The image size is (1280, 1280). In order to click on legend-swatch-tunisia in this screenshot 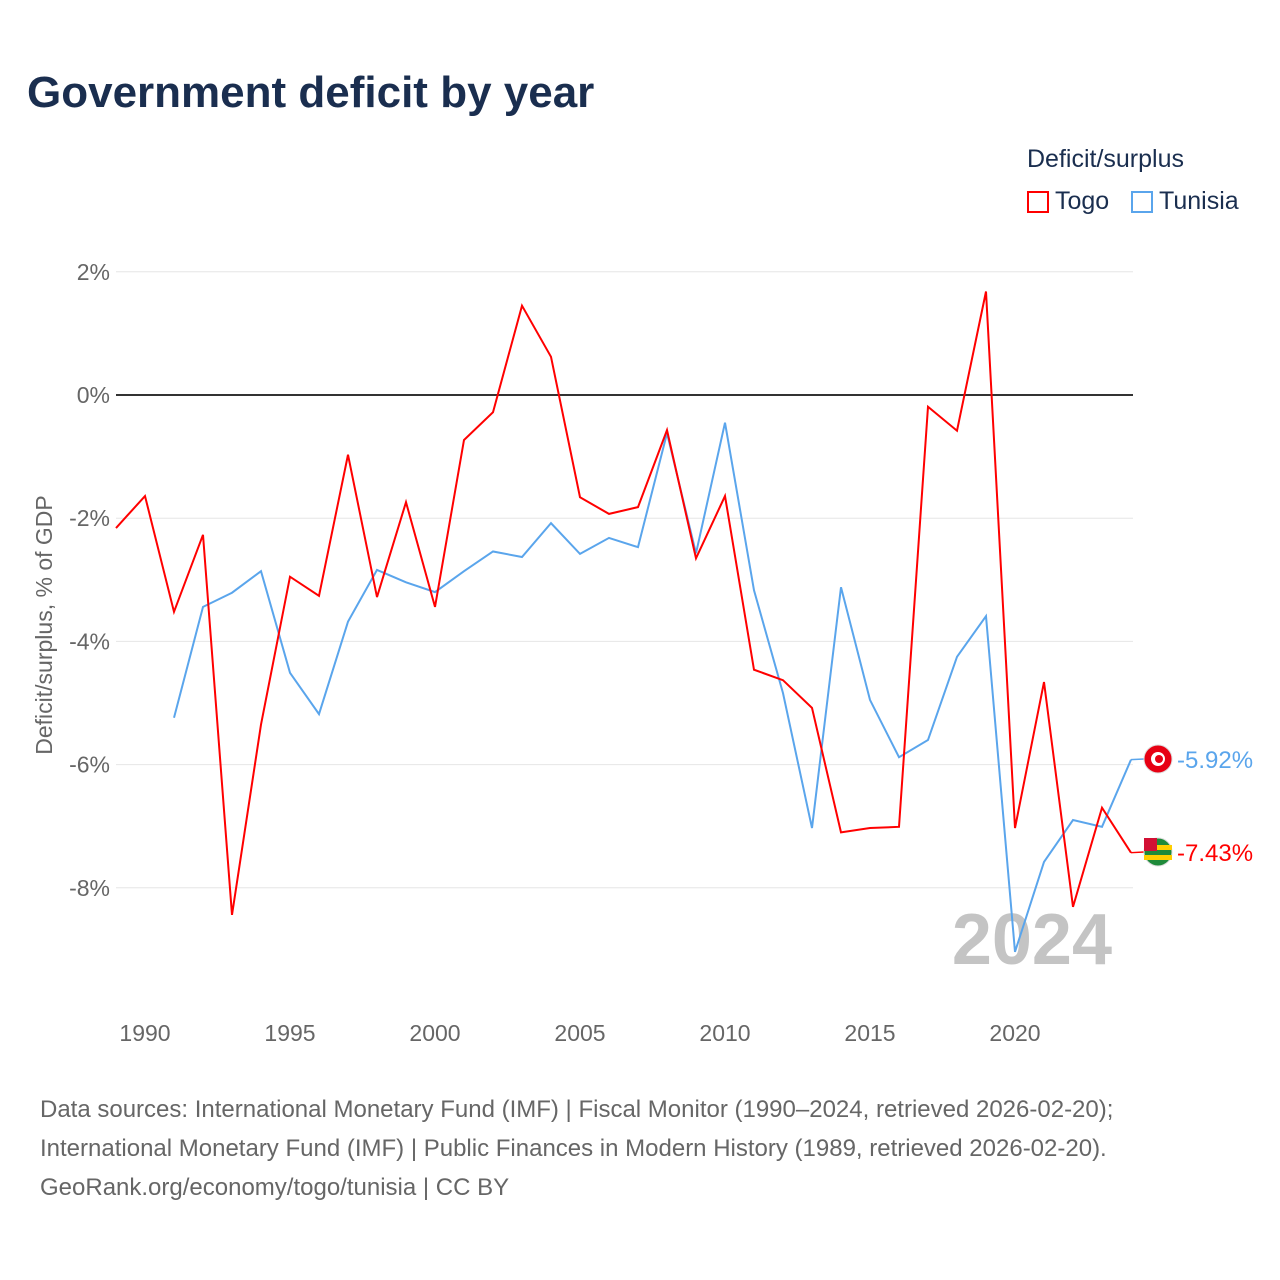, I will do `click(1142, 201)`.